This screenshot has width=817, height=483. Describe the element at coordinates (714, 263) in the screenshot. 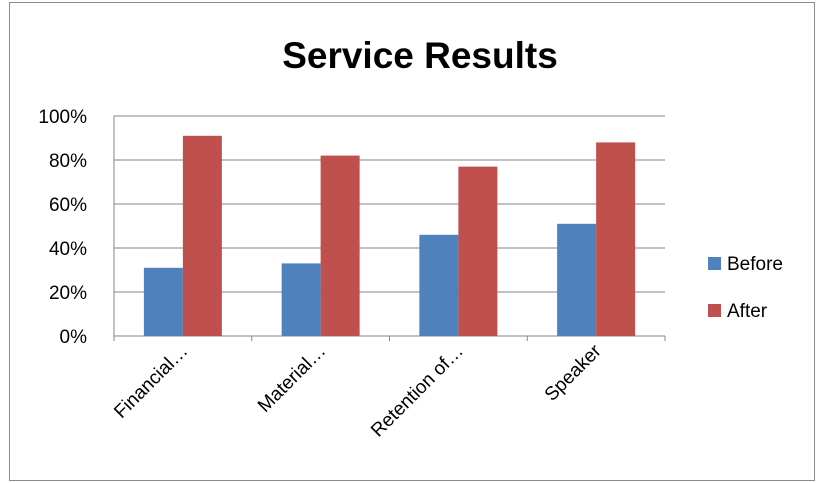

I see `legend-swatch-before` at that location.